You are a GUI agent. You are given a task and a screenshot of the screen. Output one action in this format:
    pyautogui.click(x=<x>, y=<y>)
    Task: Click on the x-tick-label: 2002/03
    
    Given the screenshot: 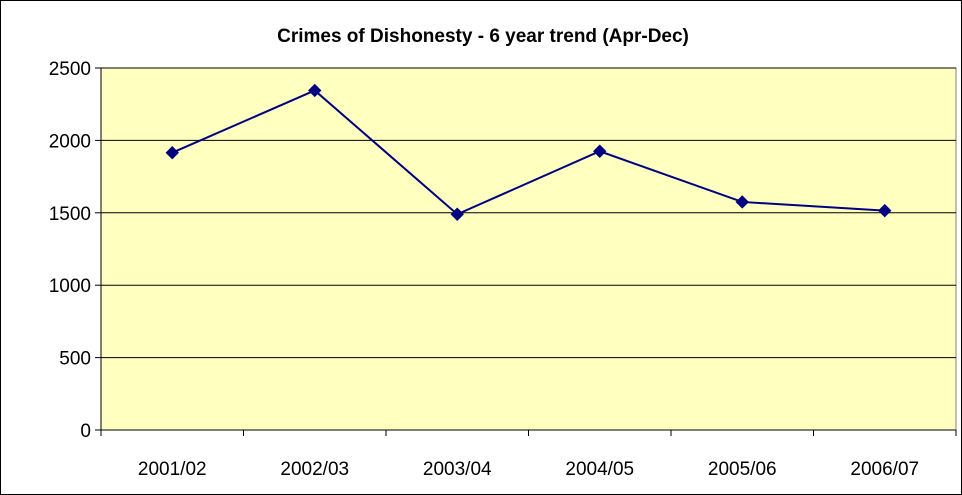 What is the action you would take?
    pyautogui.click(x=314, y=469)
    